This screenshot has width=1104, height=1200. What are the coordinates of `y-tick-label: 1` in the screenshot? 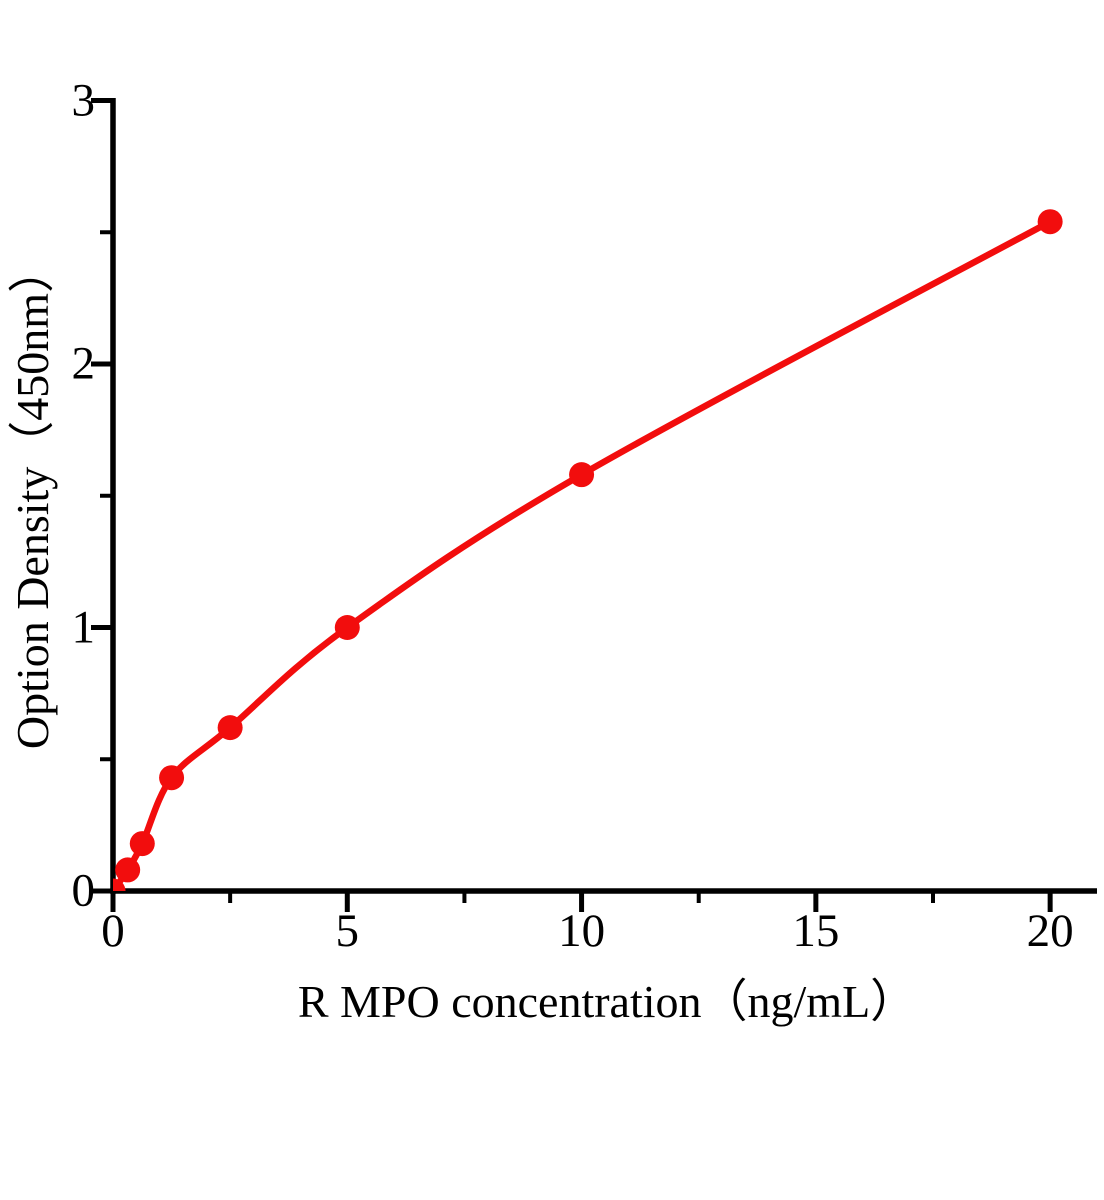 It's located at (83, 627).